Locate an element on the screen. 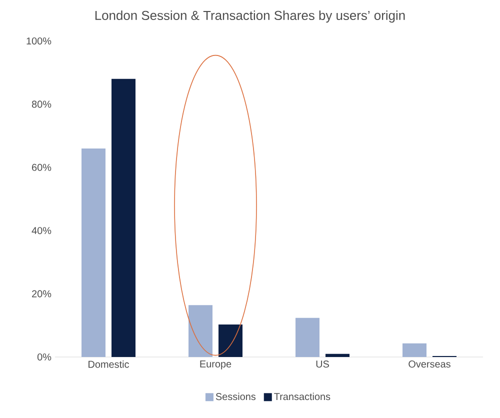 The image size is (500, 418). y-tick-label: 20% is located at coordinates (42, 294).